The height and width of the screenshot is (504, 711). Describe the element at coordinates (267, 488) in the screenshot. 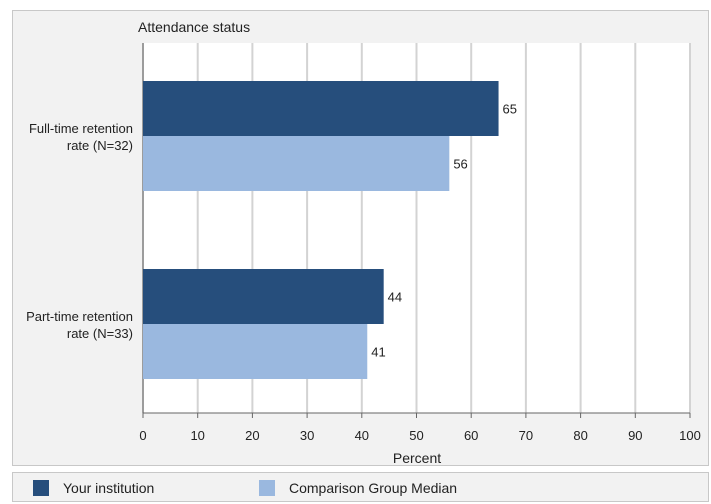

I see `legend-swatch-comparison-group` at that location.